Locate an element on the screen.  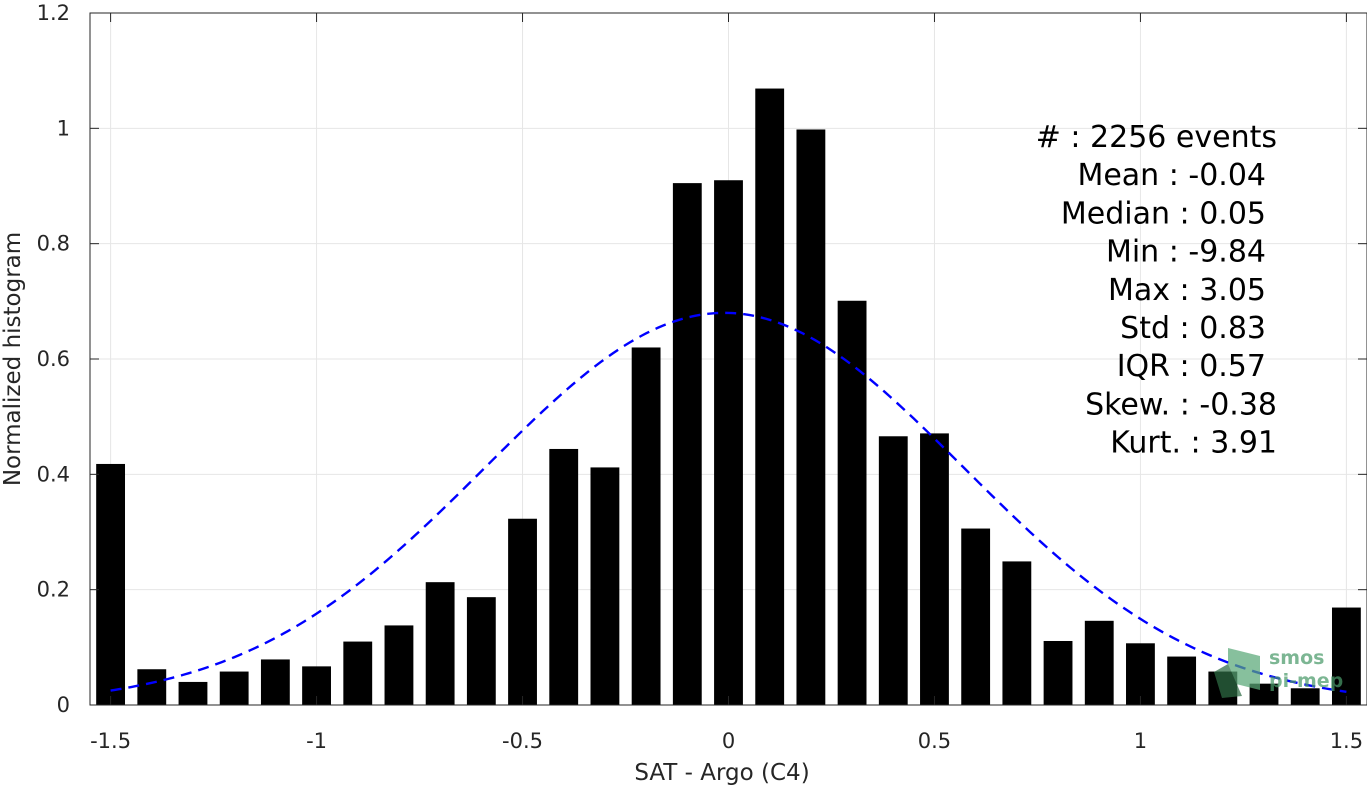
x-tick-label: -1.5 is located at coordinates (110, 741).